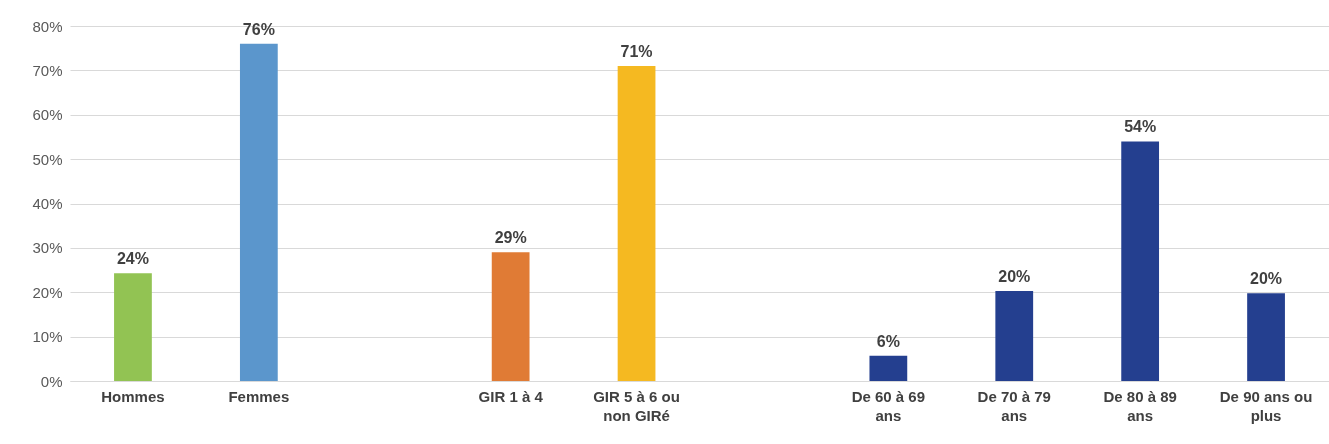 The height and width of the screenshot is (444, 1329). I want to click on data-label: 29%, so click(510, 238).